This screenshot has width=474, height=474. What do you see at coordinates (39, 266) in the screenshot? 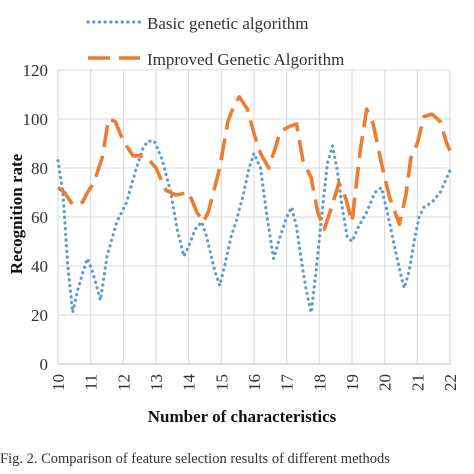
I see `y-tick-label: 40` at bounding box center [39, 266].